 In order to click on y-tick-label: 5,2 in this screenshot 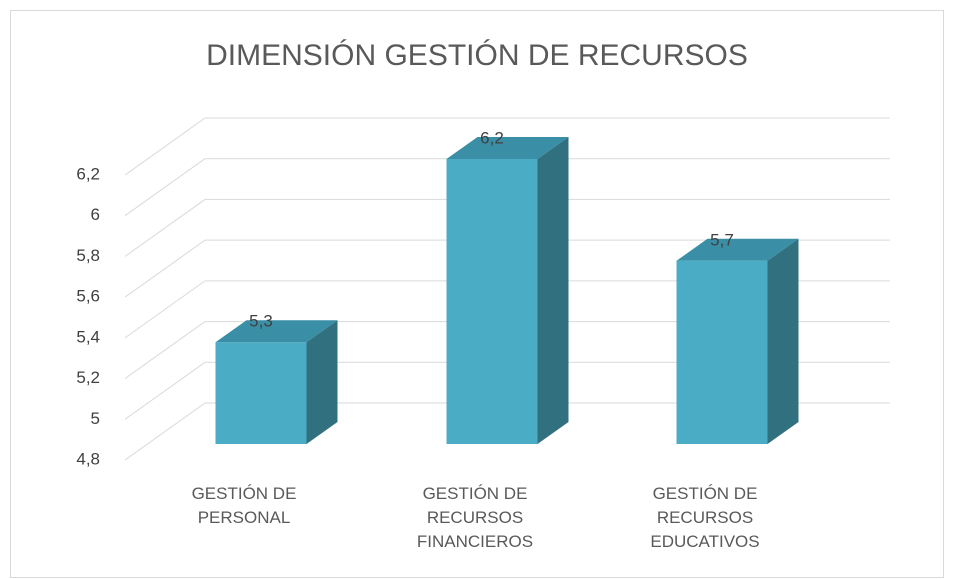, I will do `click(88, 377)`.